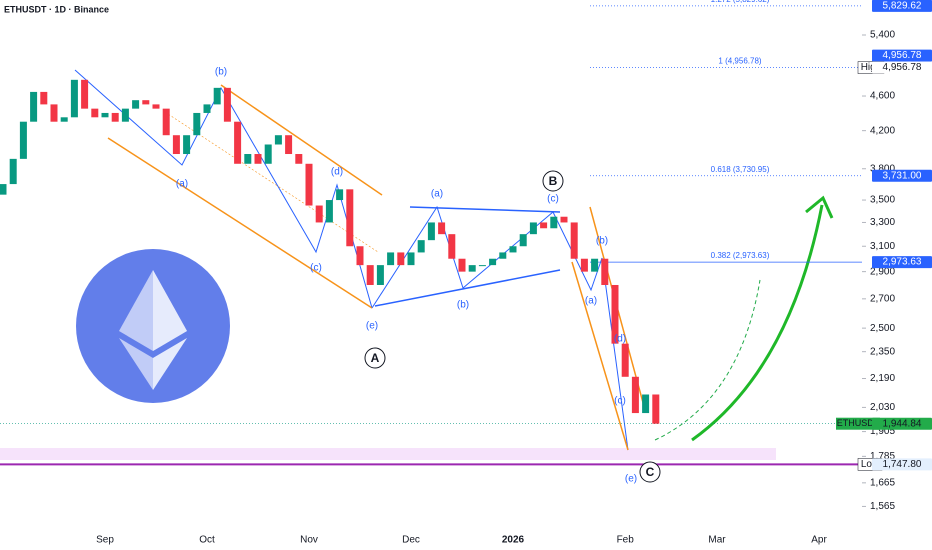 The image size is (932, 550). Describe the element at coordinates (882, 351) in the screenshot. I see `y-tick-label: 2,350` at that location.